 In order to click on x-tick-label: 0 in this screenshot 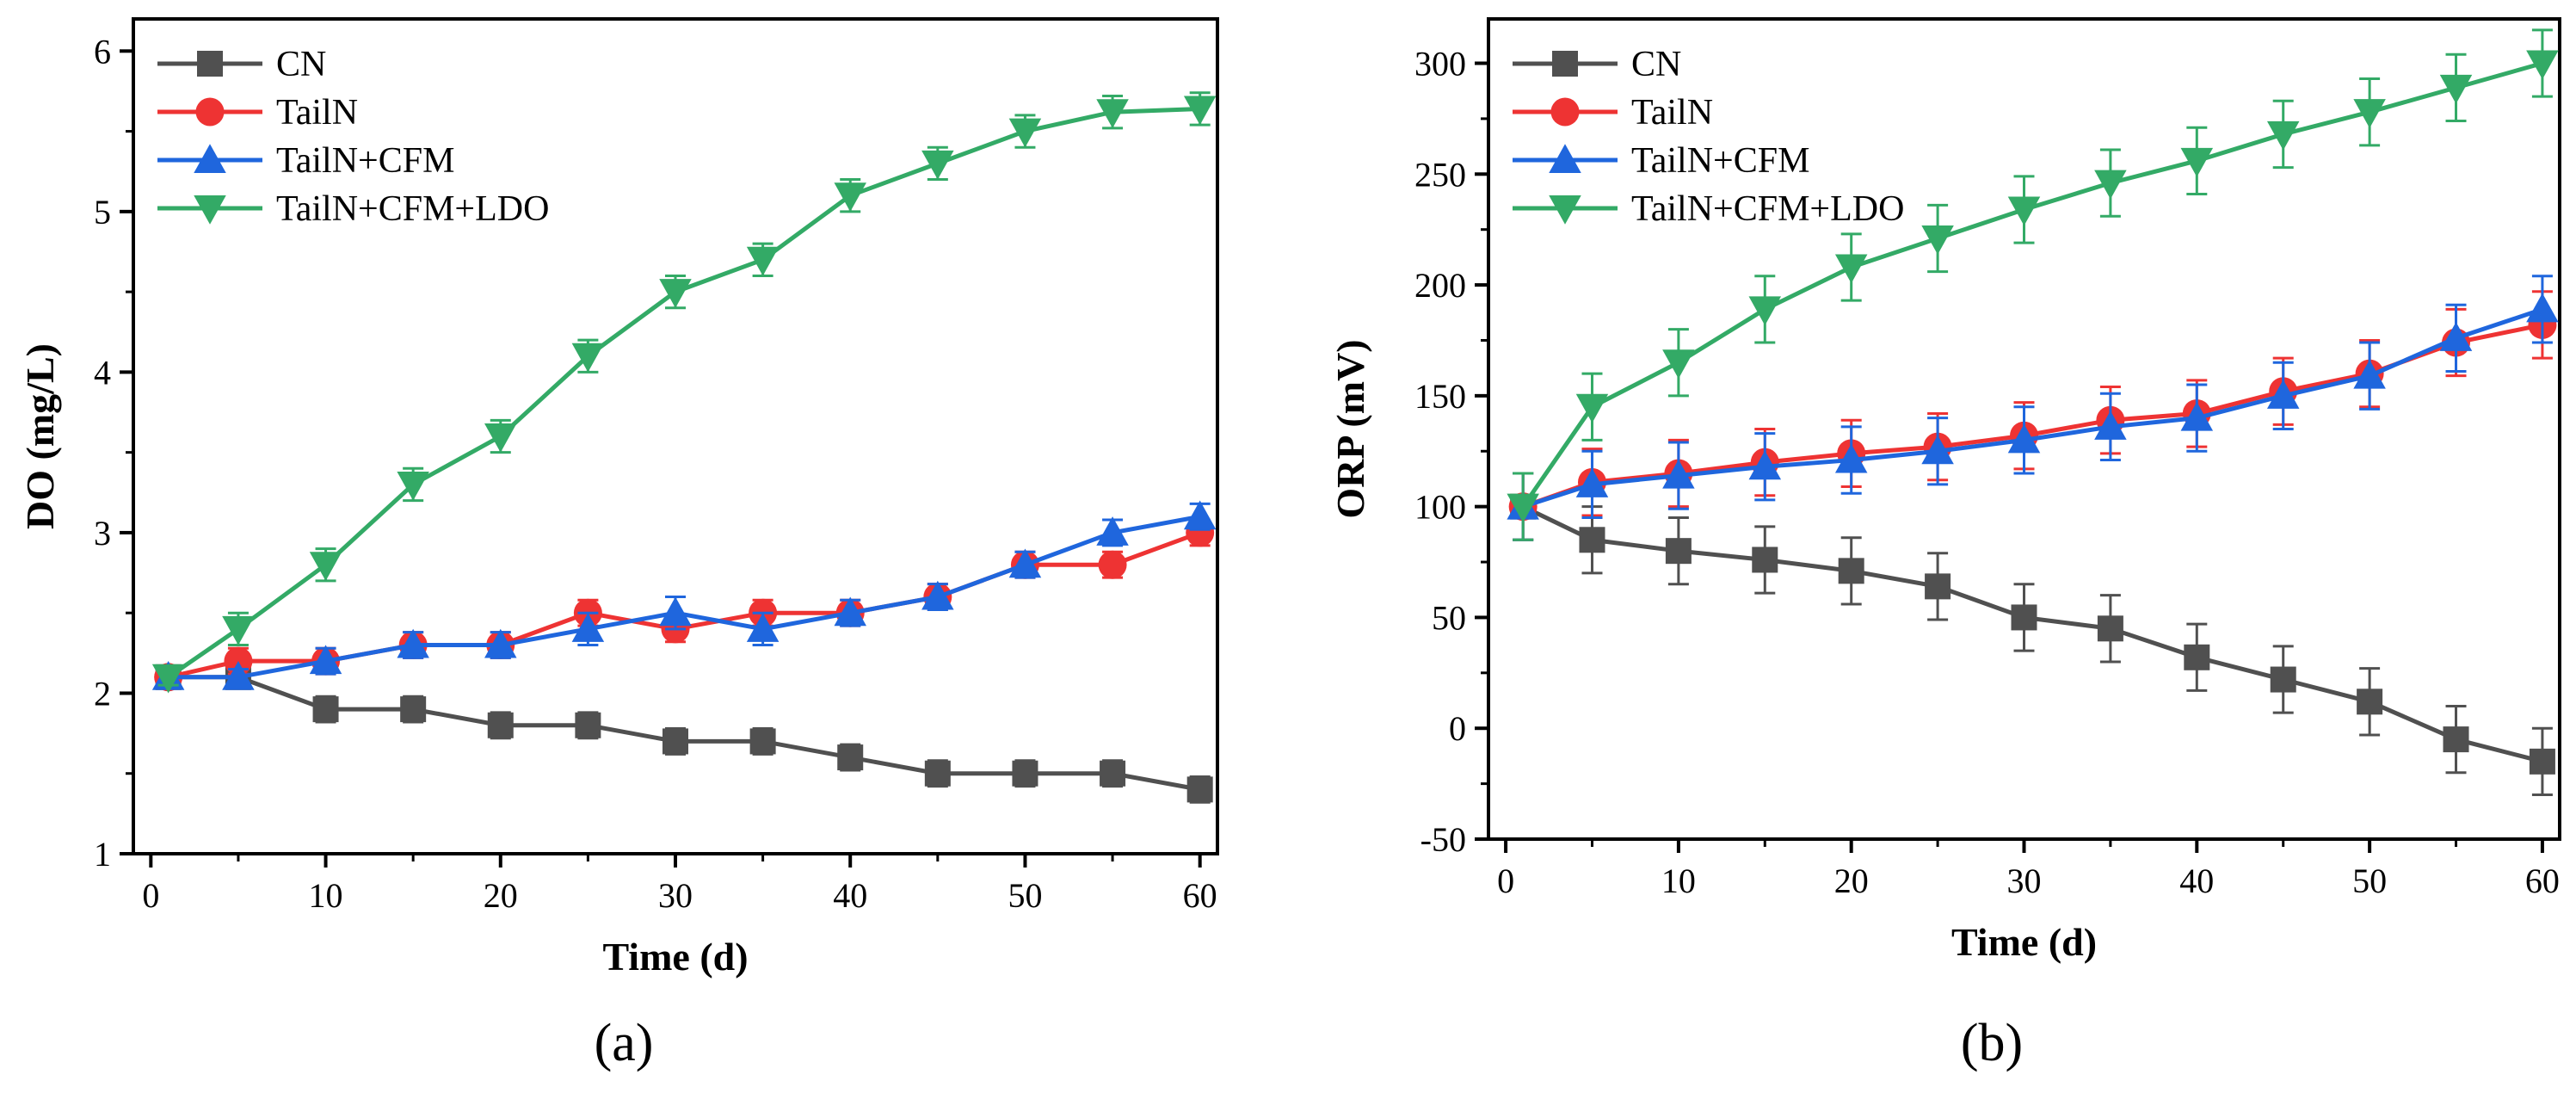, I will do `click(1506, 880)`.